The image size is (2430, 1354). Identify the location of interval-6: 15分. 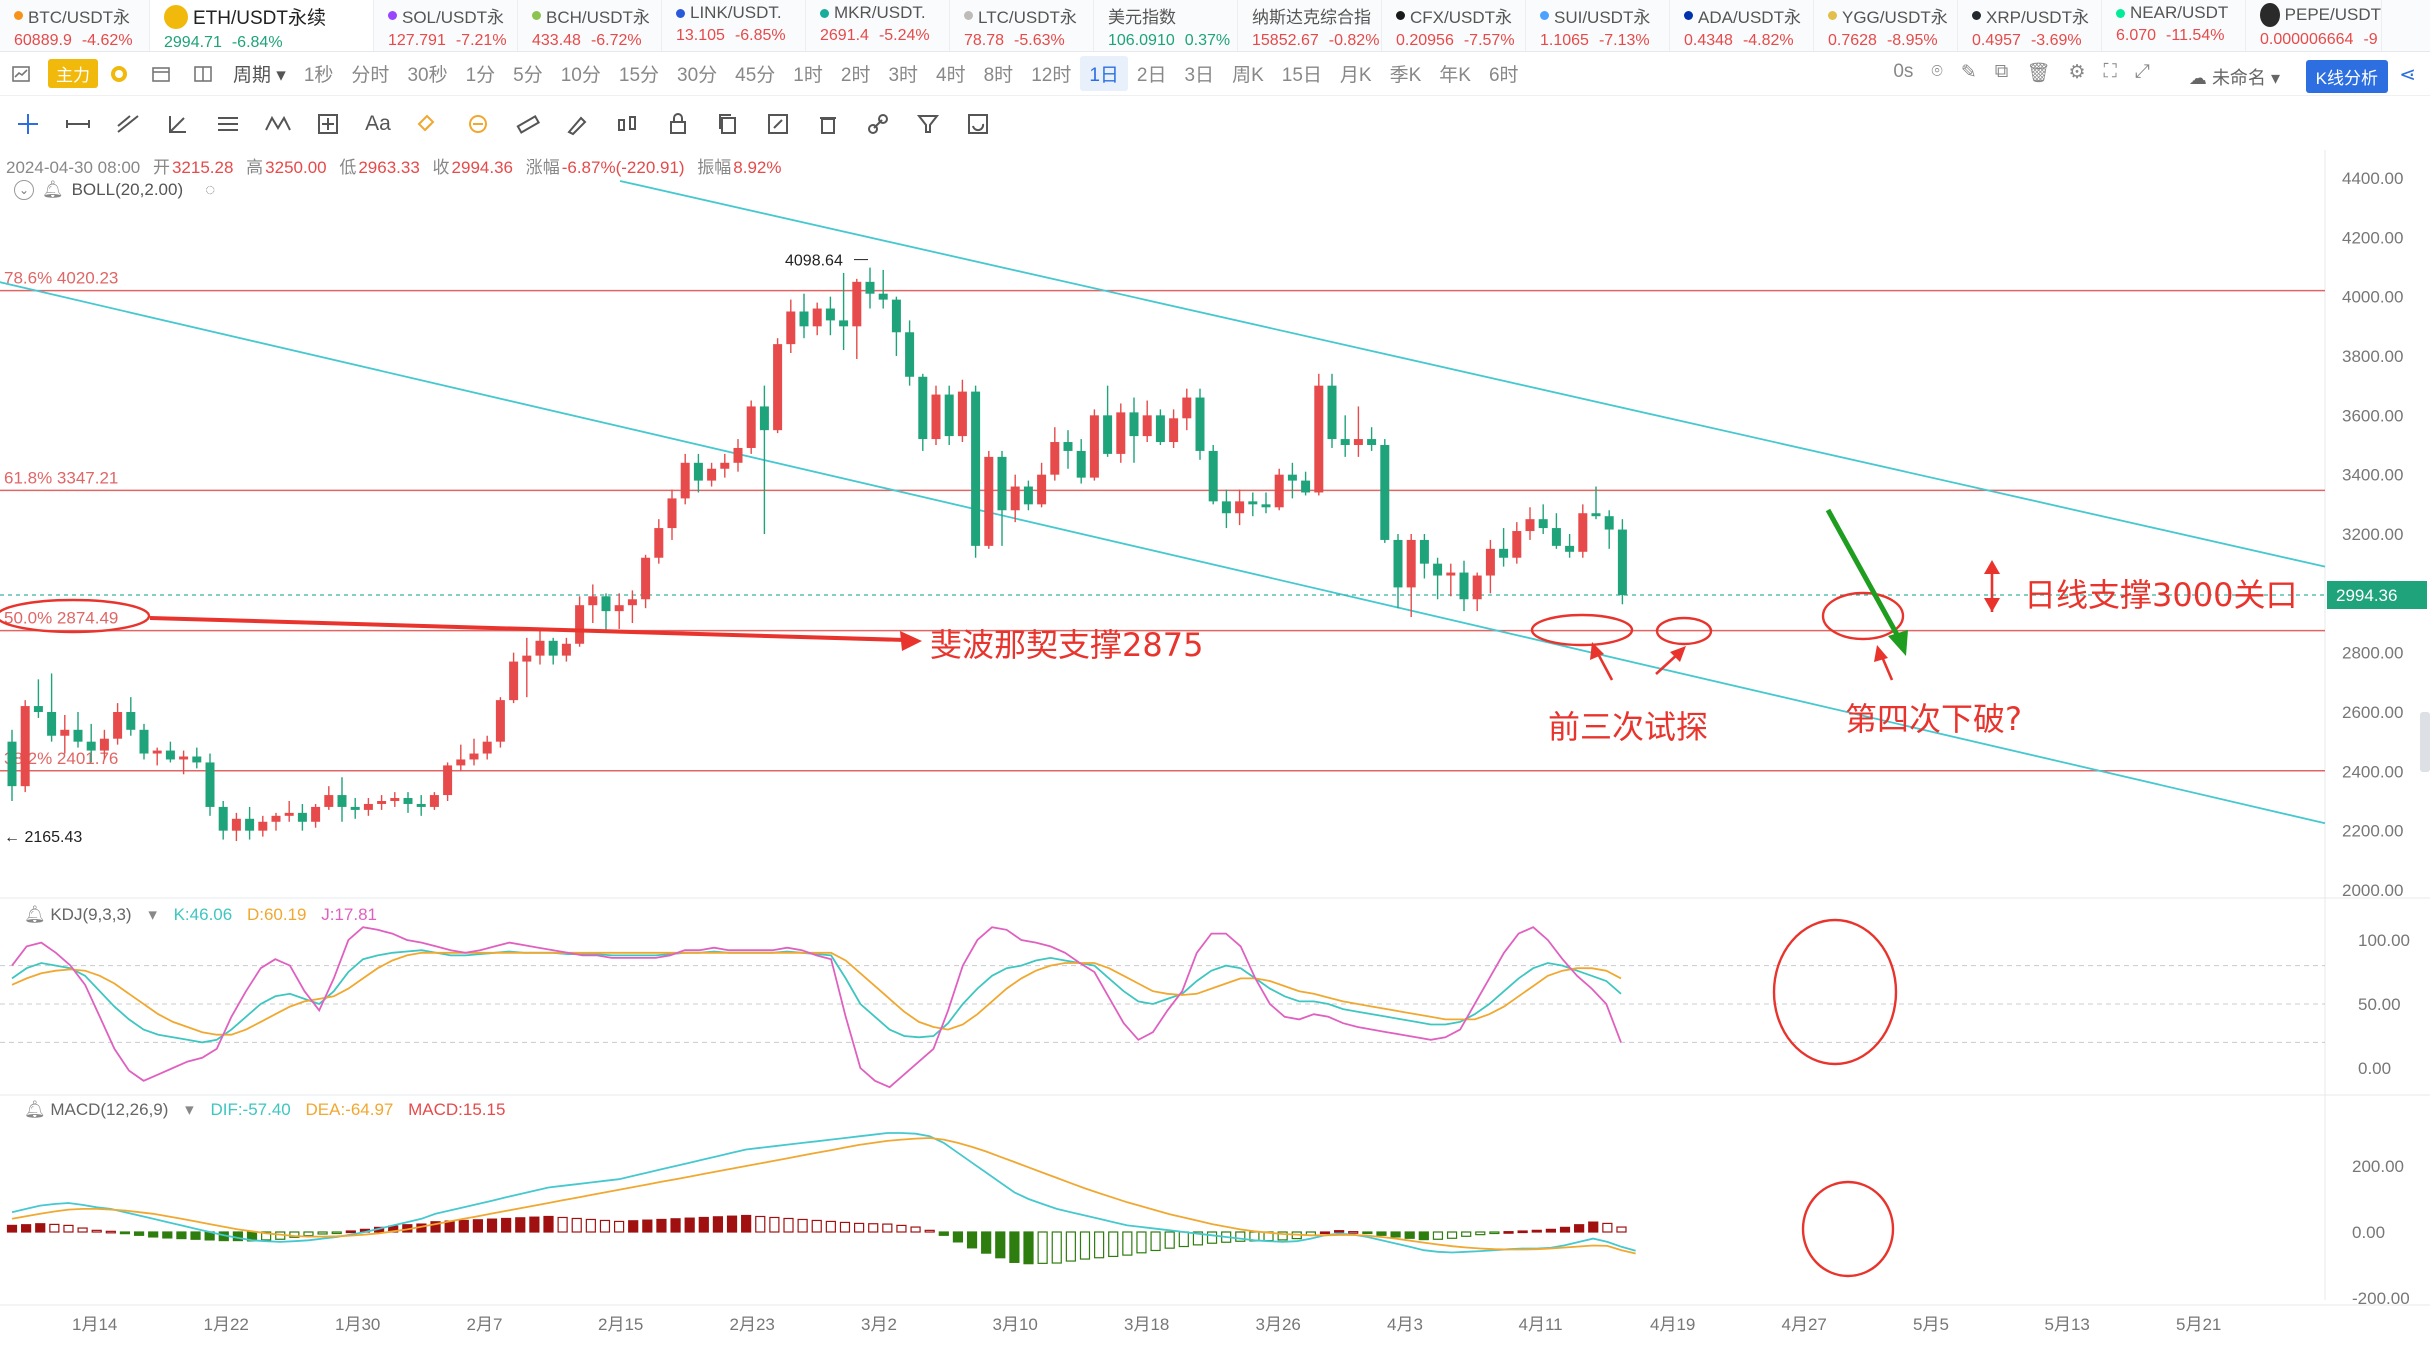
(639, 75).